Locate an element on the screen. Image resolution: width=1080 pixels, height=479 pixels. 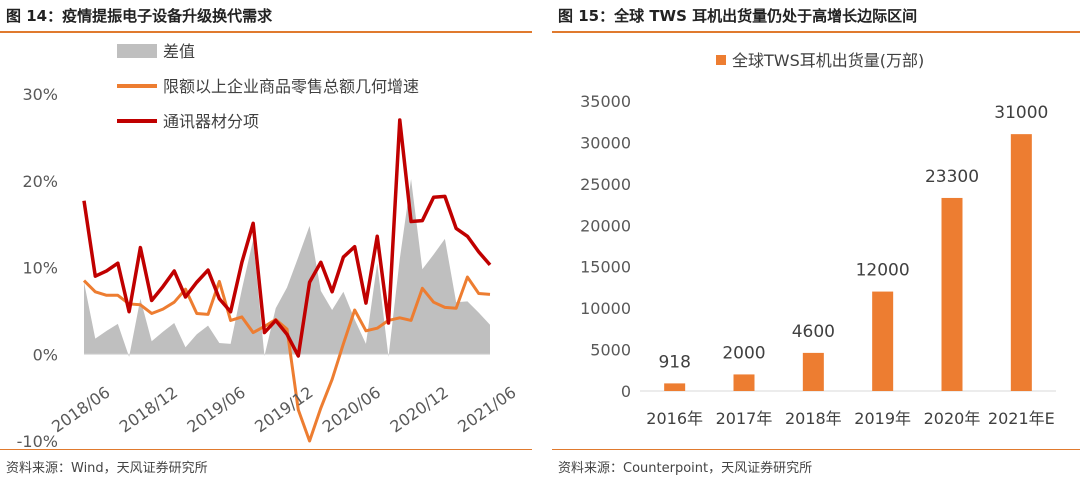
y-tick-label: 20000 is located at coordinates (605, 225).